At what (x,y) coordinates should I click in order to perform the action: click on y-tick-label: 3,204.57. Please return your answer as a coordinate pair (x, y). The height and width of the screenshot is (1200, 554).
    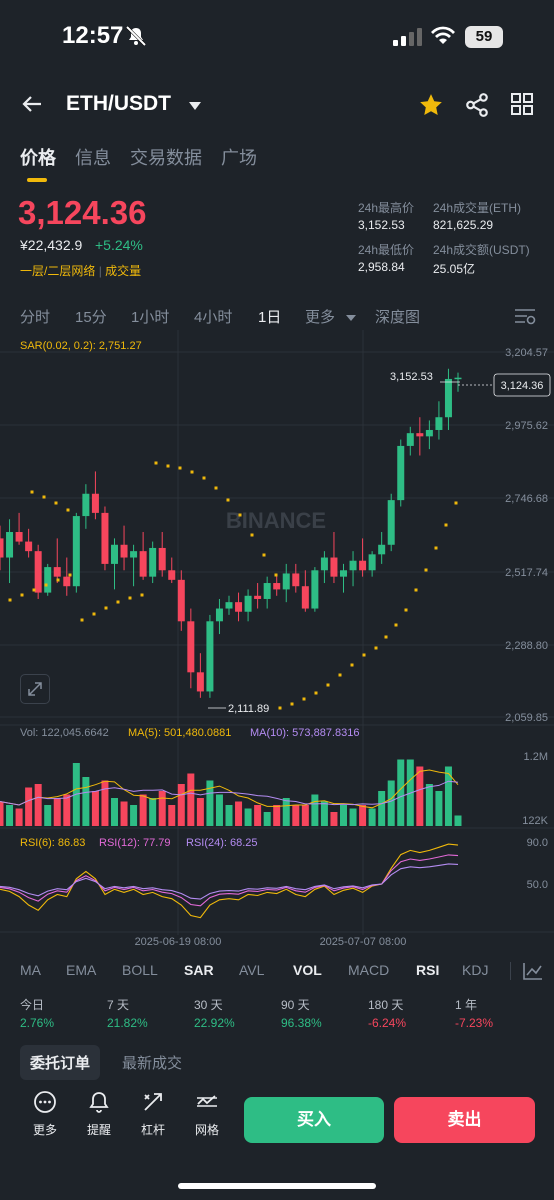
    Looking at the image, I should click on (526, 353).